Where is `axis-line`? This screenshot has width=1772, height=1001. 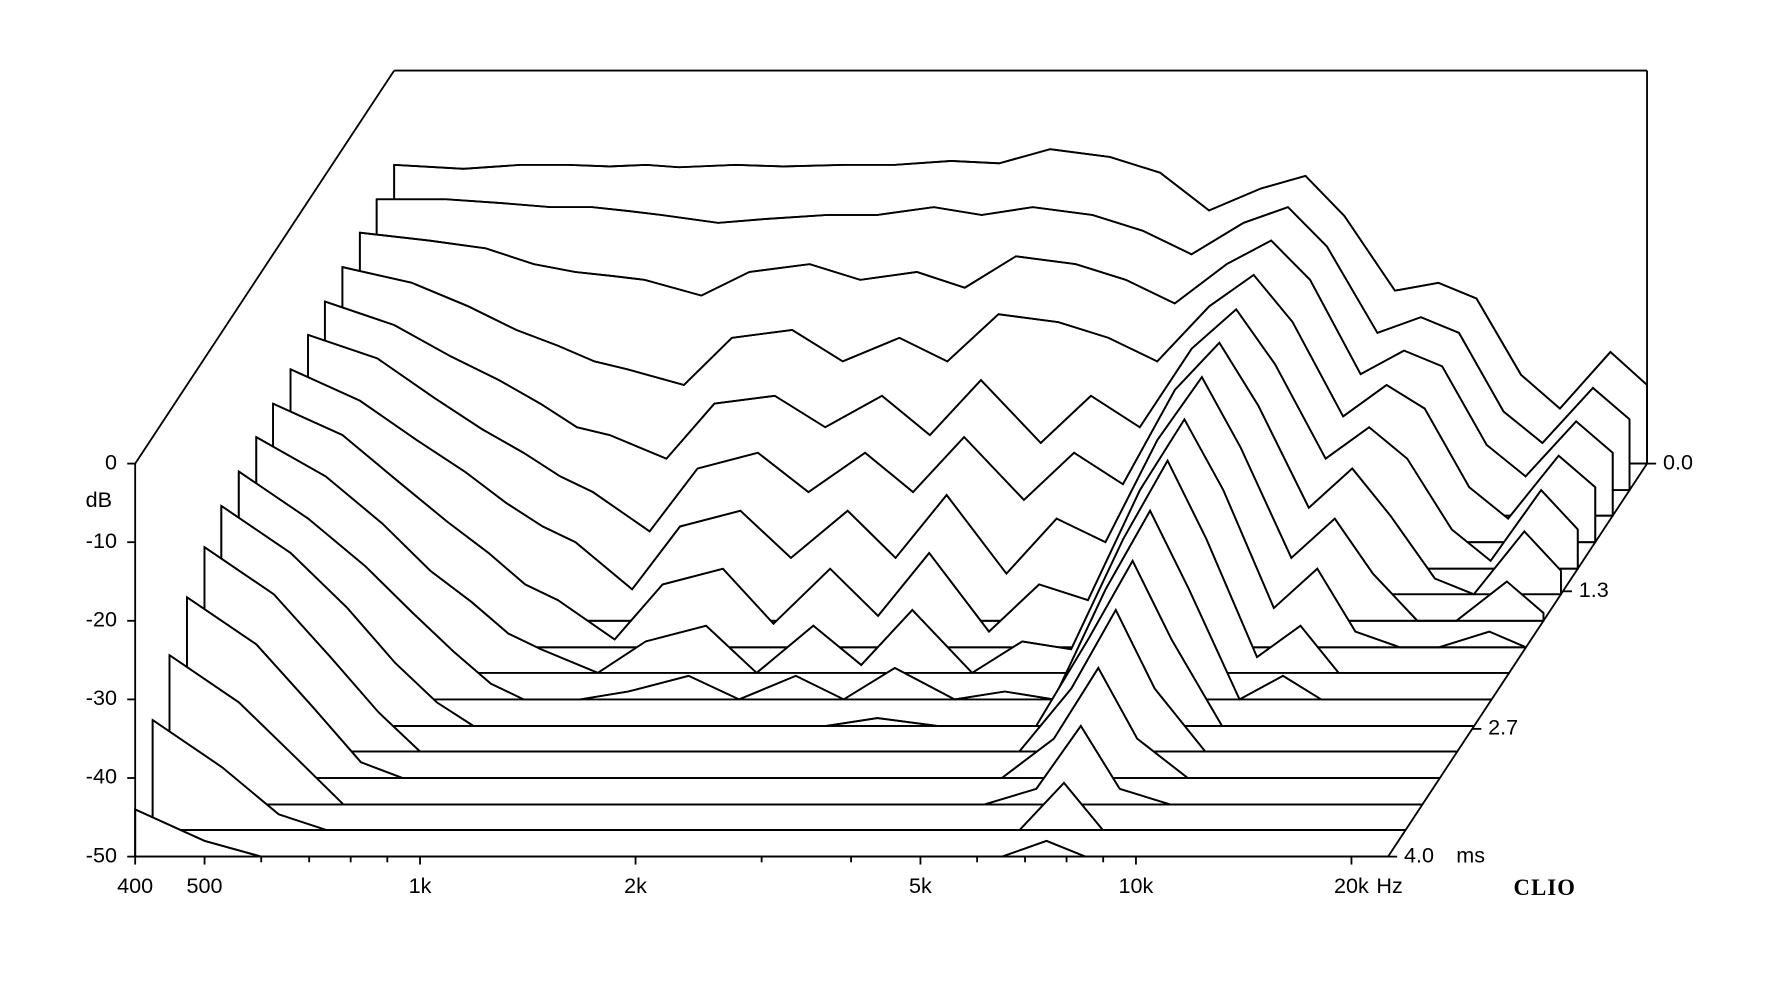 axis-line is located at coordinates (1517, 660).